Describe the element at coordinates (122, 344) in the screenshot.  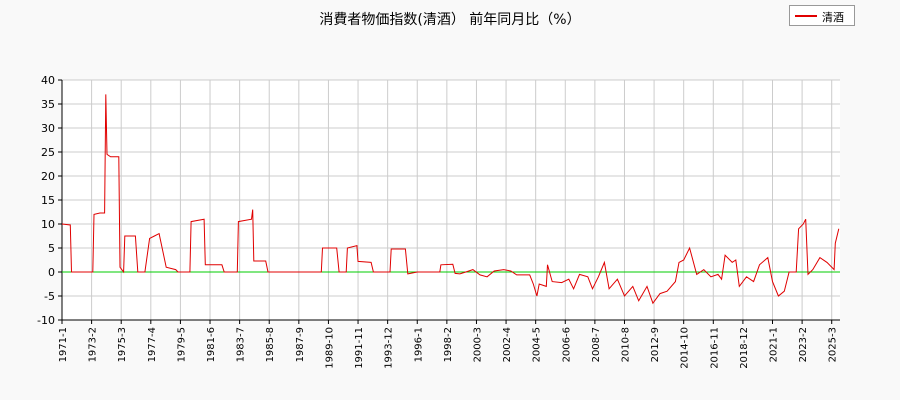
I see `x-tick-label: 1975-3` at that location.